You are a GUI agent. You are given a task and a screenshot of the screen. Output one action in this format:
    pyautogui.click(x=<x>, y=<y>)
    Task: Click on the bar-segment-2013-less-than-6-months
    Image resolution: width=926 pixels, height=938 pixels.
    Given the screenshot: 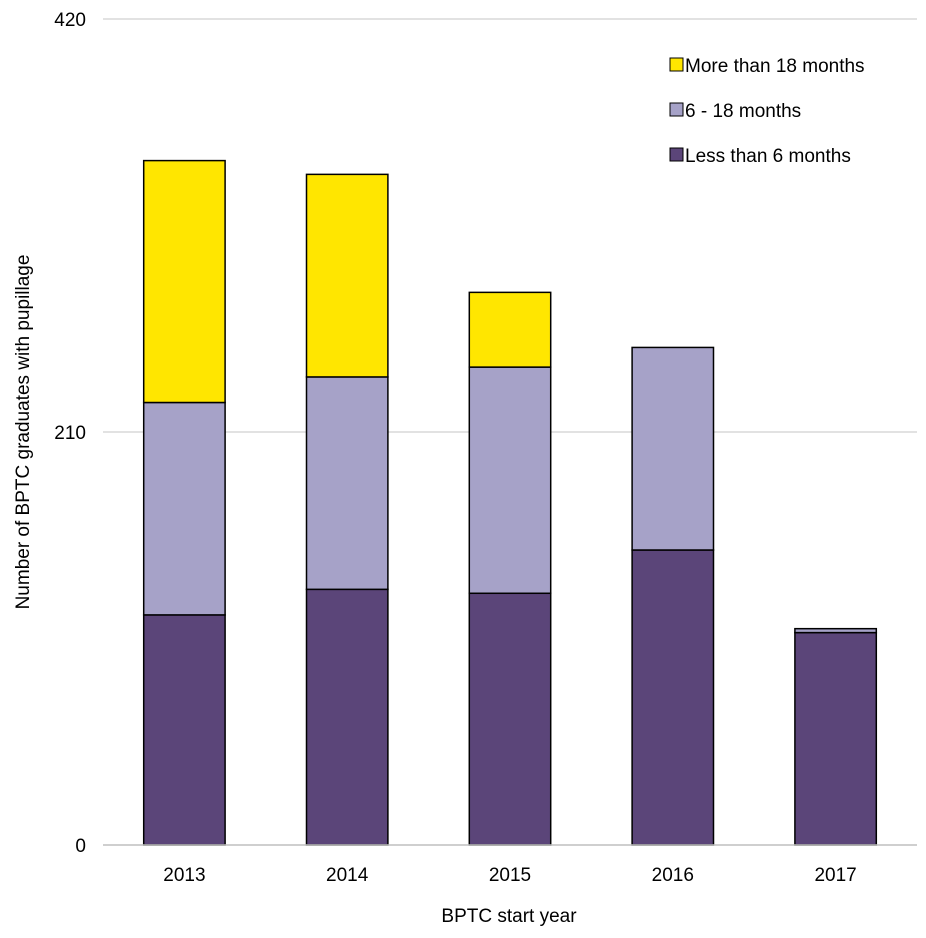 What is the action you would take?
    pyautogui.click(x=184, y=730)
    